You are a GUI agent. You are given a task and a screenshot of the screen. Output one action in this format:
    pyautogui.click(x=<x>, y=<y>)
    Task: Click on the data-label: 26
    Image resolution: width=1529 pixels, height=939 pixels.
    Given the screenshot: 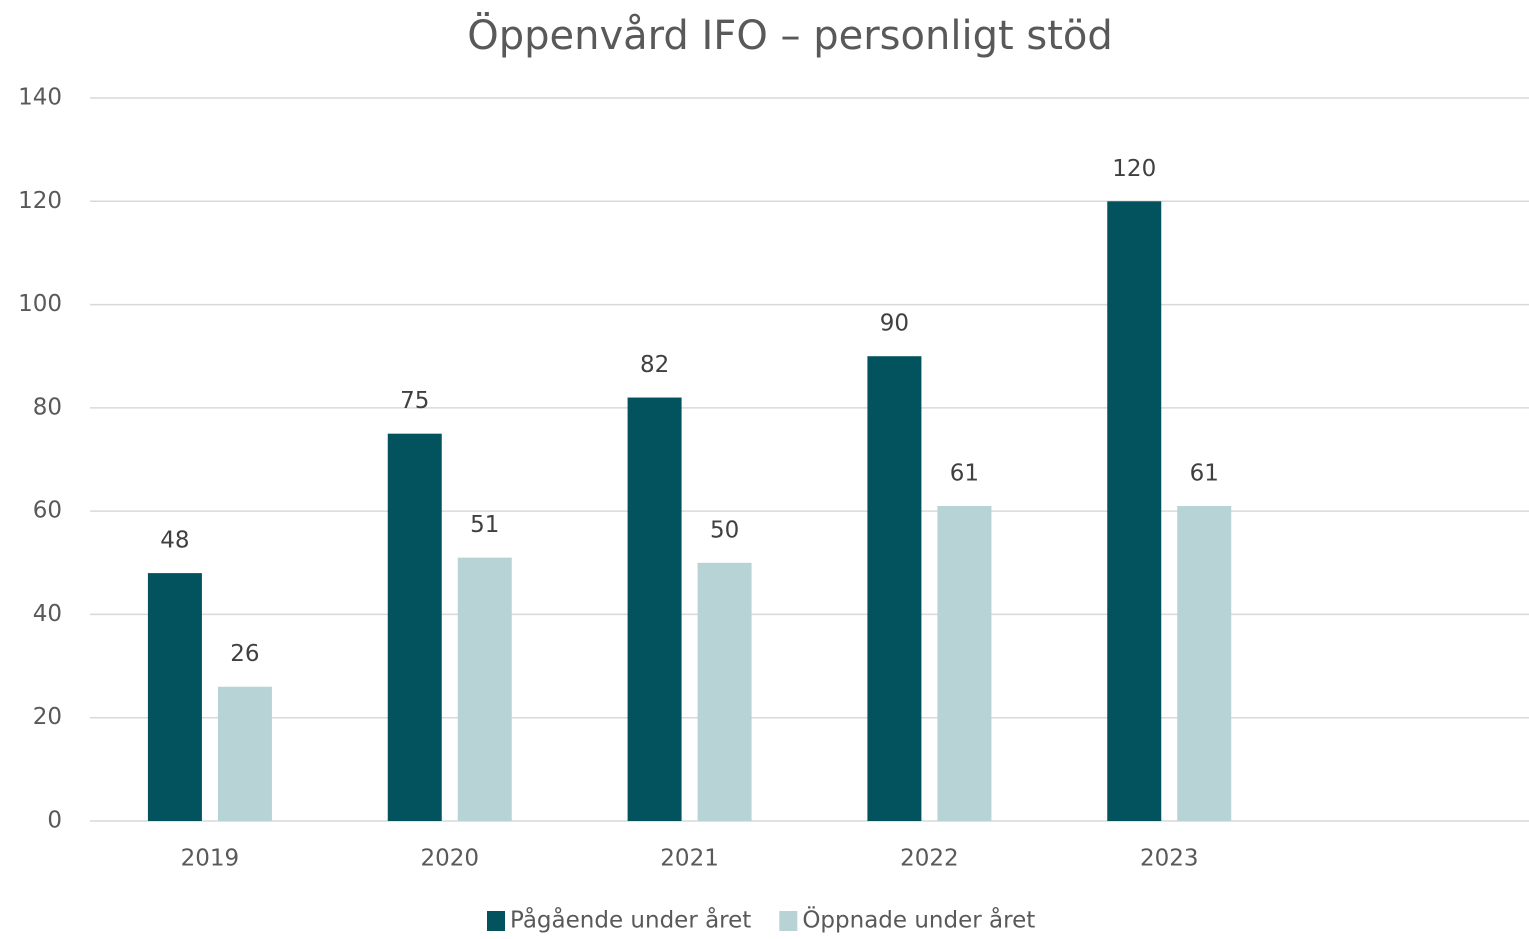 What is the action you would take?
    pyautogui.click(x=244, y=654)
    